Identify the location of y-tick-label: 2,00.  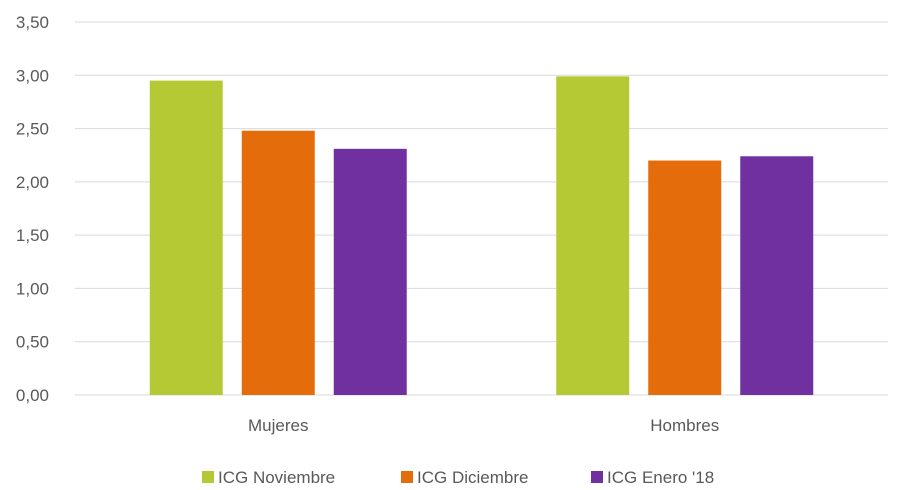
(32, 182).